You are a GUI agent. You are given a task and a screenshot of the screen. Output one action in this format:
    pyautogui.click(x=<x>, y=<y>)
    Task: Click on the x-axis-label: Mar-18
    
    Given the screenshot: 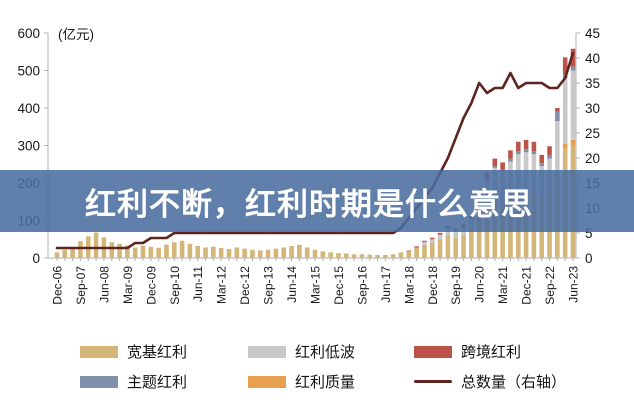 What is the action you would take?
    pyautogui.click(x=409, y=285)
    